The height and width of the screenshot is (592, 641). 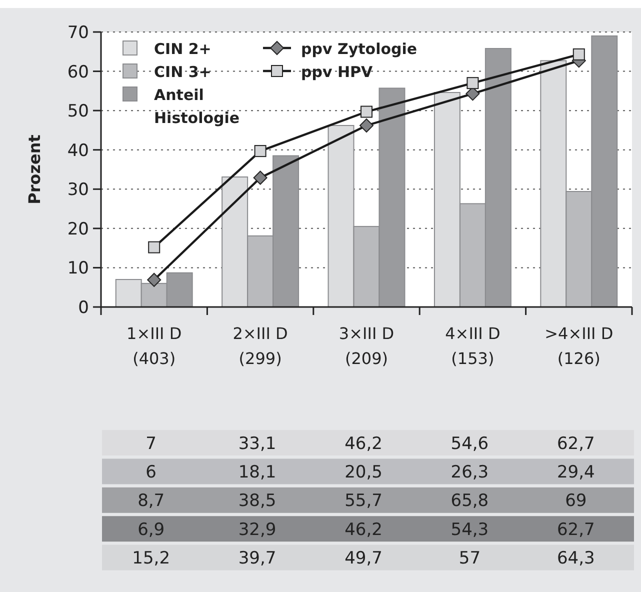 I want to click on x-tick-label: 2×III D (299), so click(x=260, y=346).